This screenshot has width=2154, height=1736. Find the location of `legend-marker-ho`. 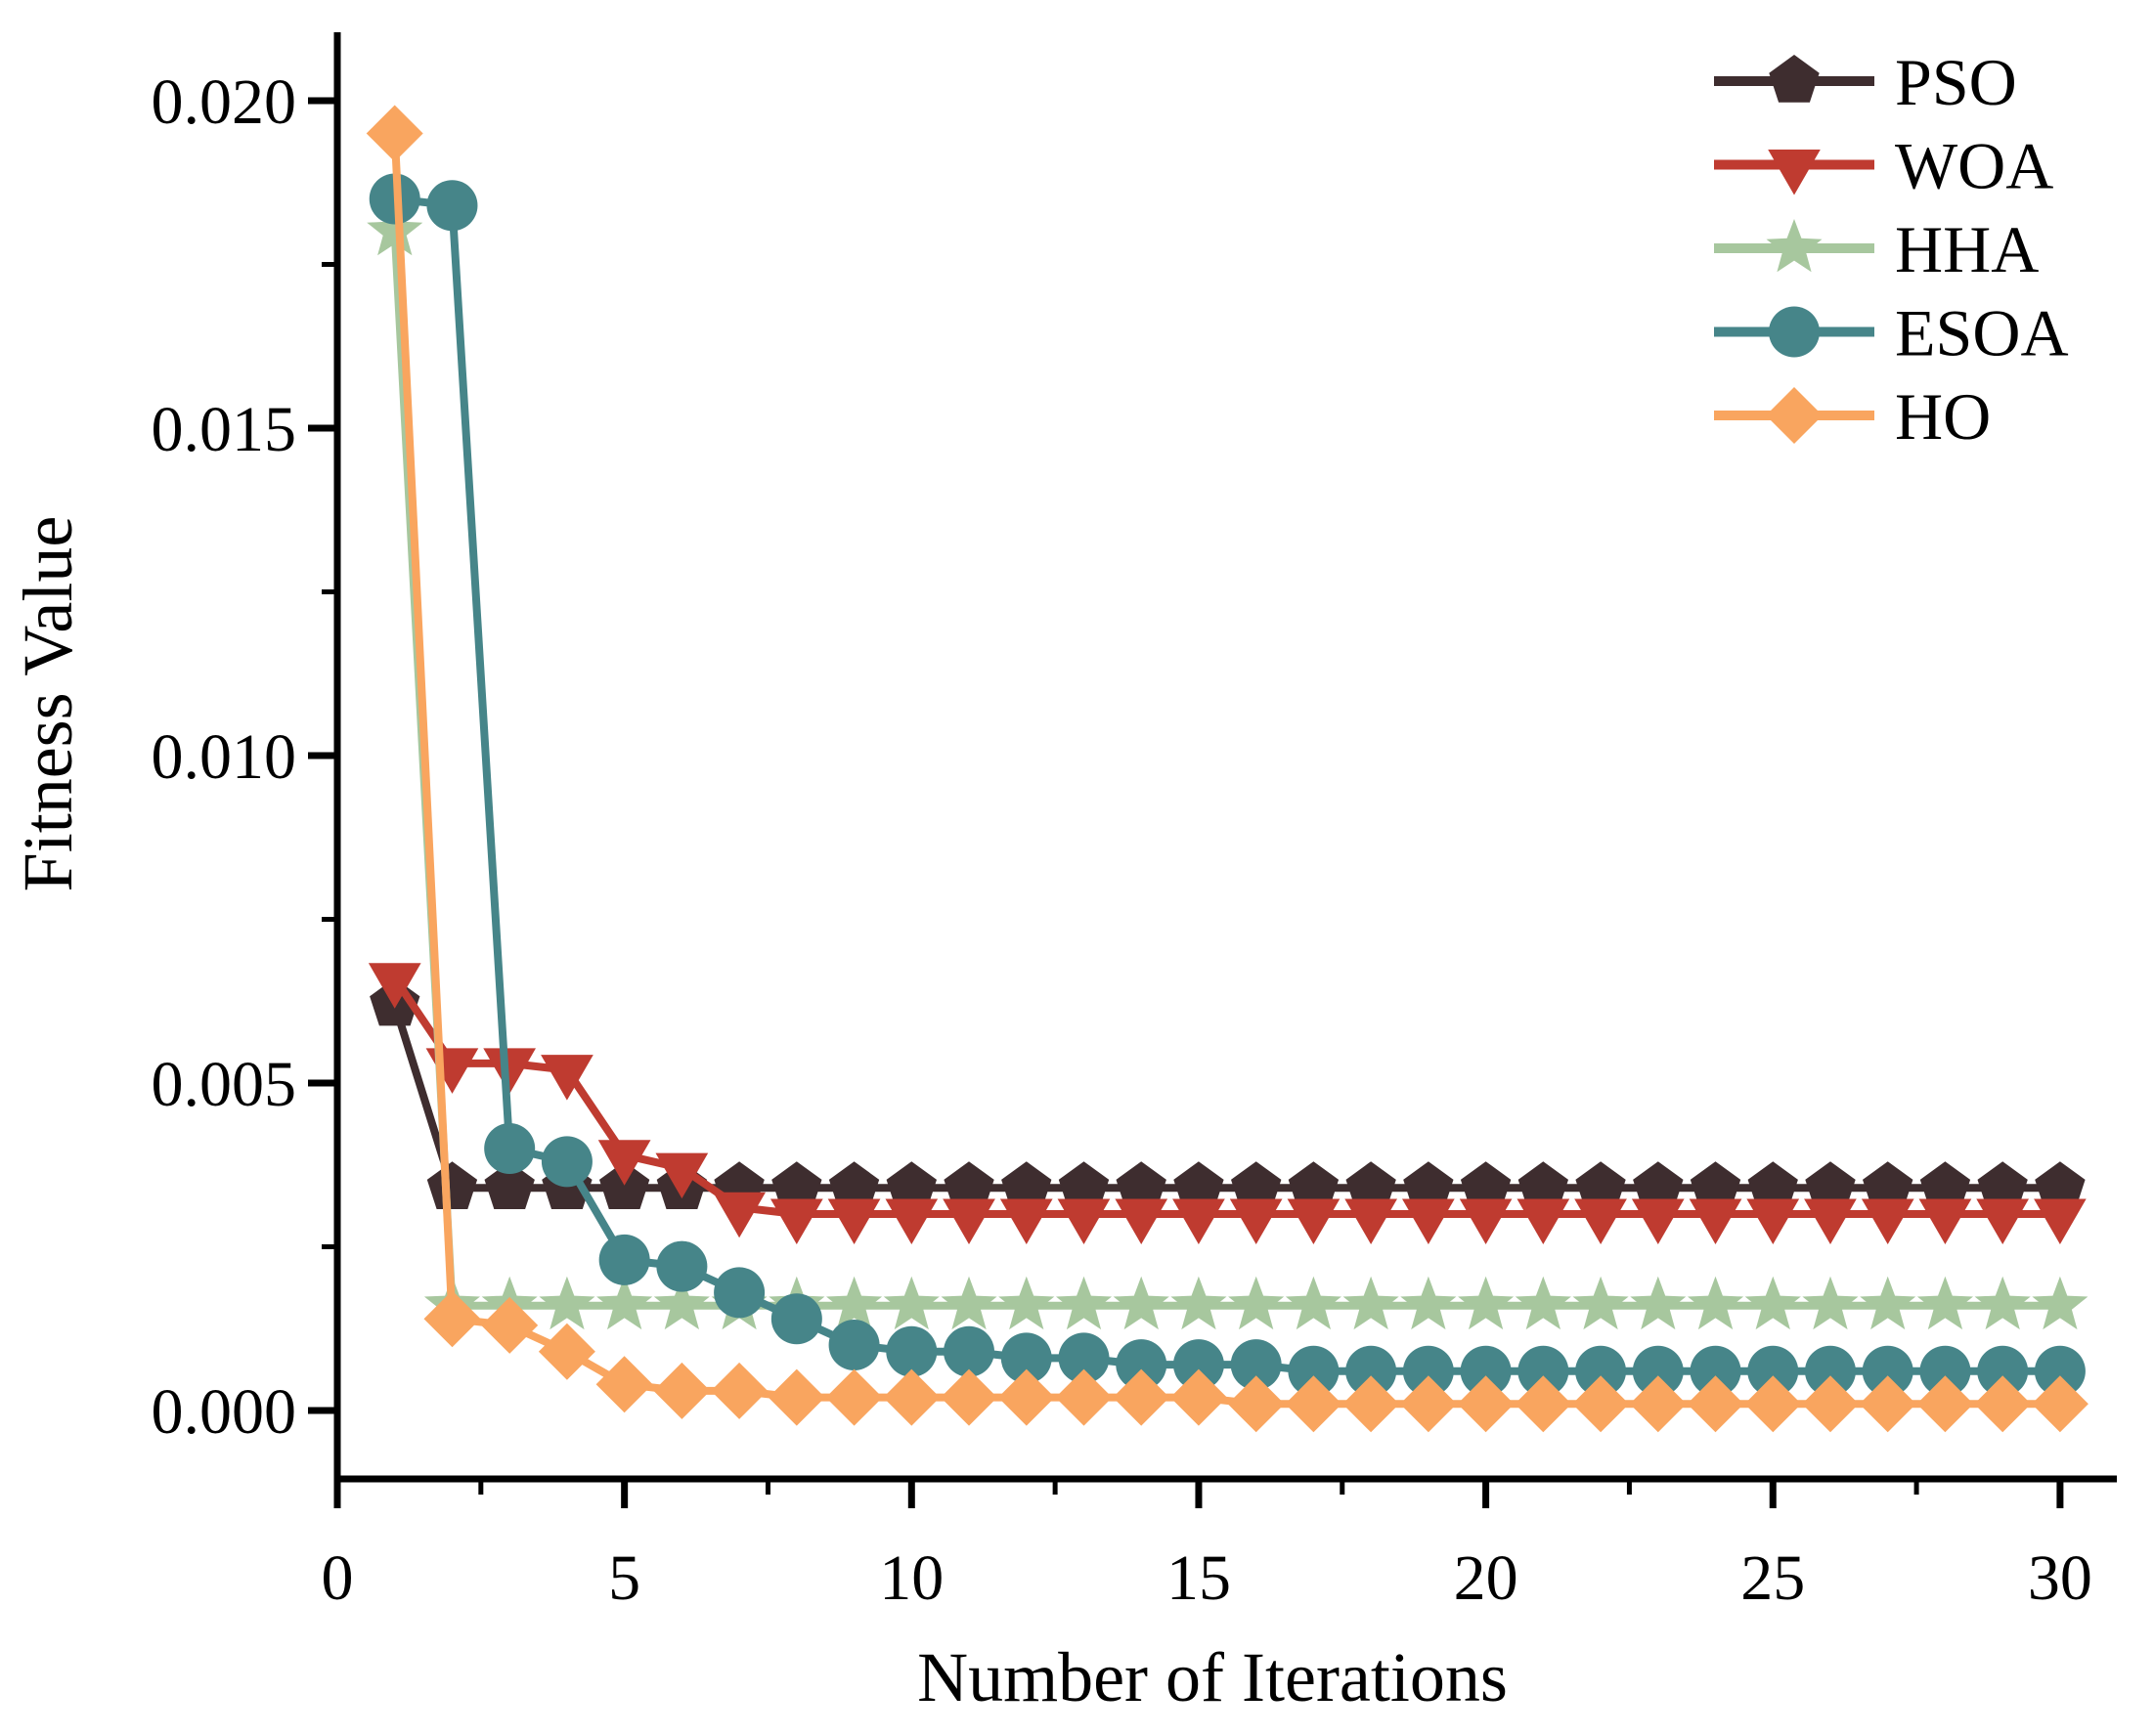

legend-marker-ho is located at coordinates (1794, 415).